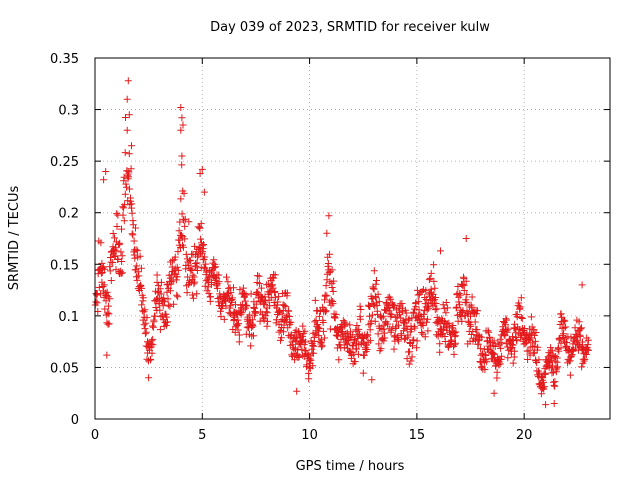  I want to click on y-tick-label: 0.05, so click(64, 368).